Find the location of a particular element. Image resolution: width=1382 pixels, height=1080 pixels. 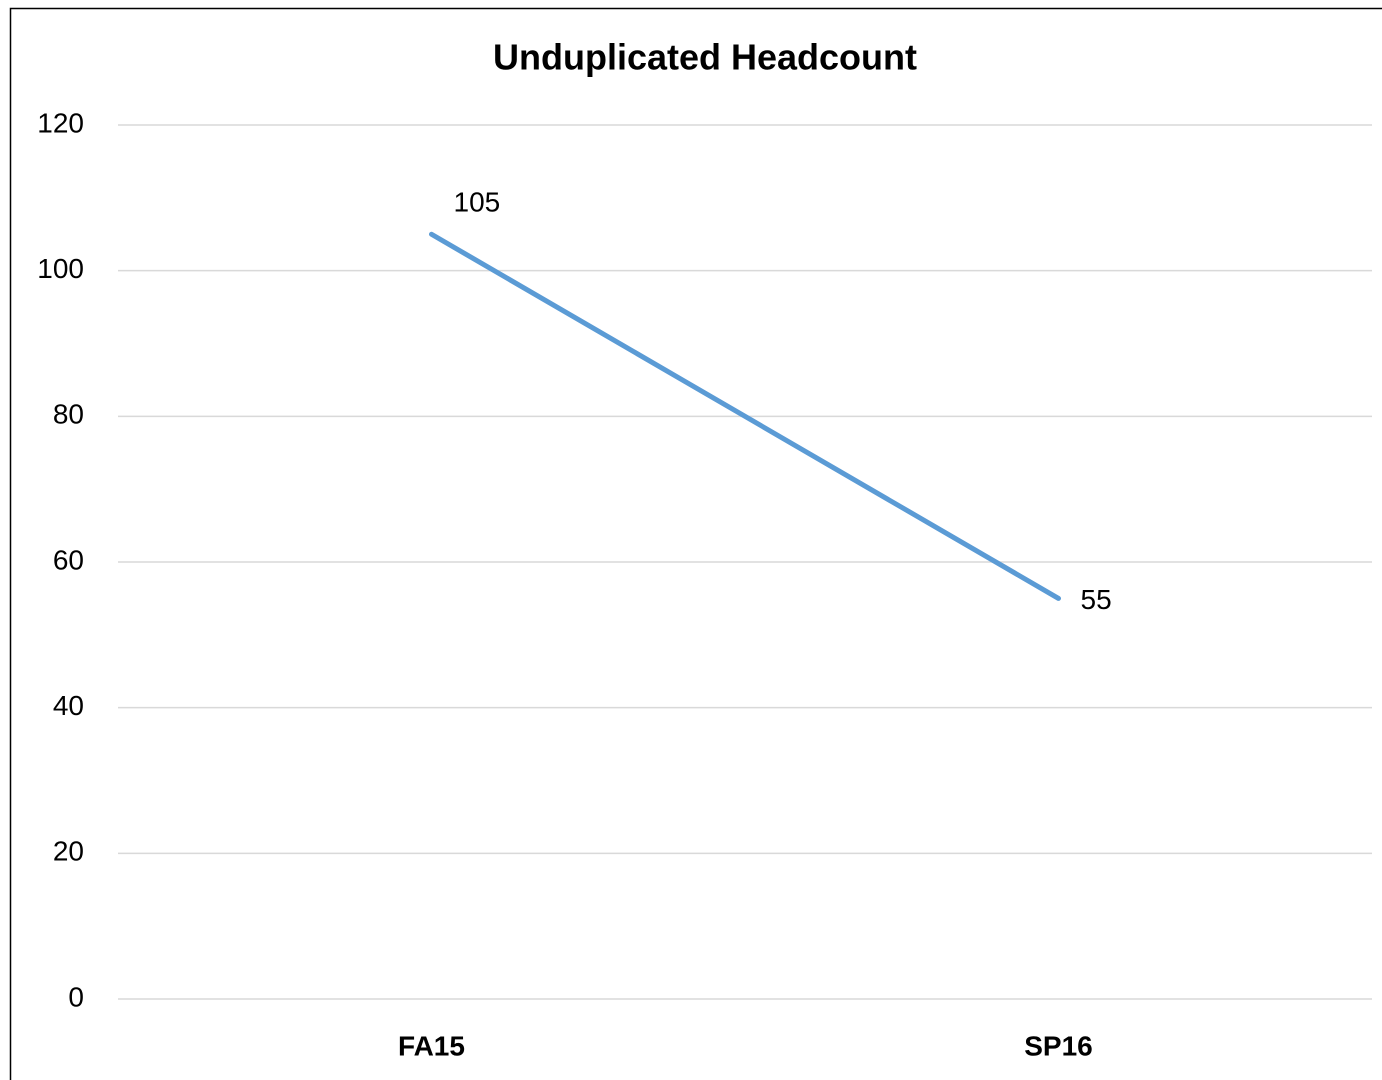

y-tick-label: 60 is located at coordinates (68, 559).